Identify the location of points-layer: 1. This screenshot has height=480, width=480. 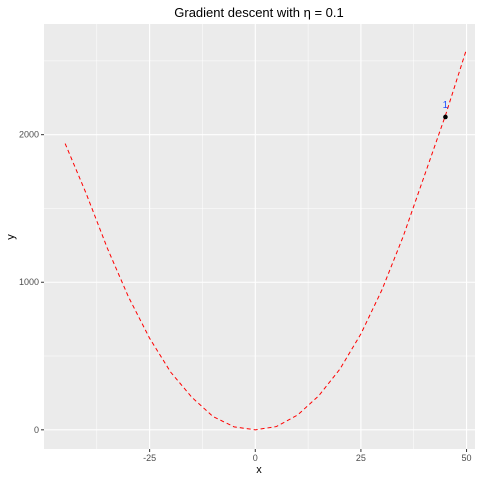
(446, 110).